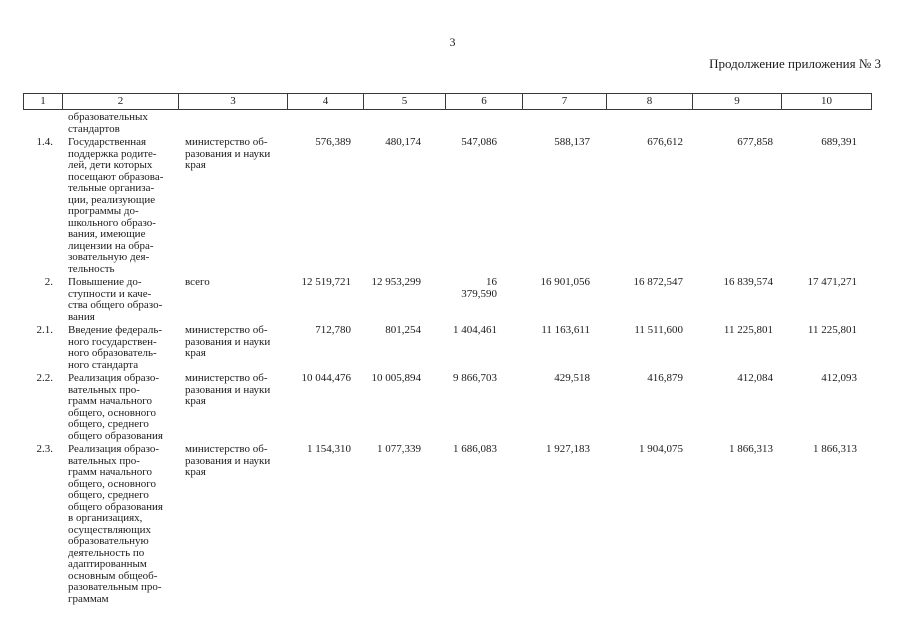 The image size is (905, 640). Describe the element at coordinates (452, 123) in the screenshot. I see `table-row-carryover: образовательных стандартов` at that location.